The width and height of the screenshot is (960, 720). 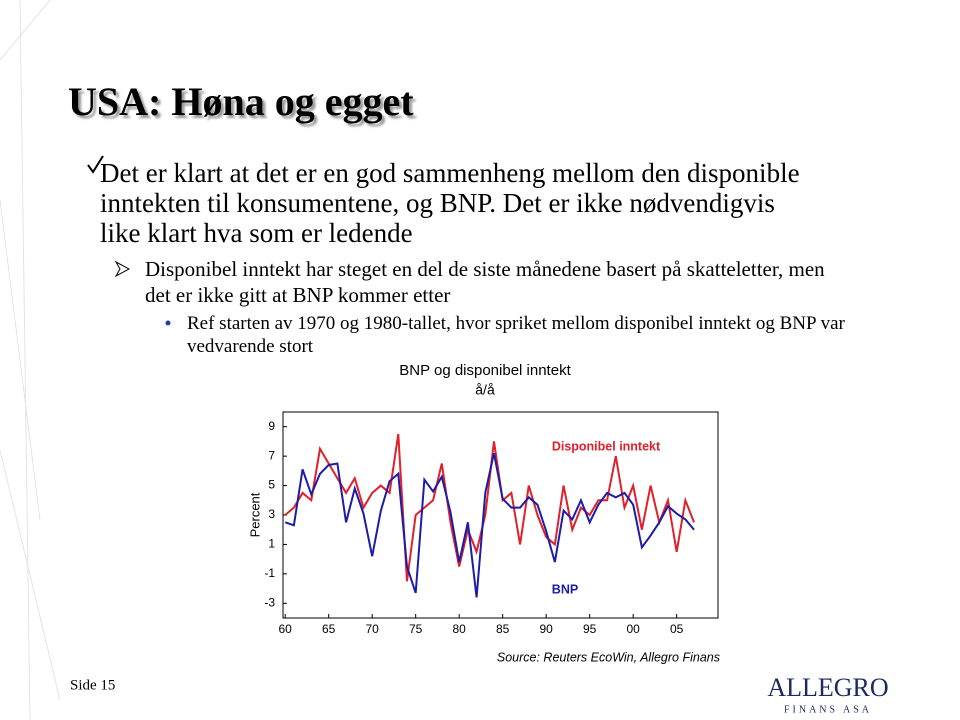 I want to click on logo-name: ALLEGRO, so click(x=827, y=687).